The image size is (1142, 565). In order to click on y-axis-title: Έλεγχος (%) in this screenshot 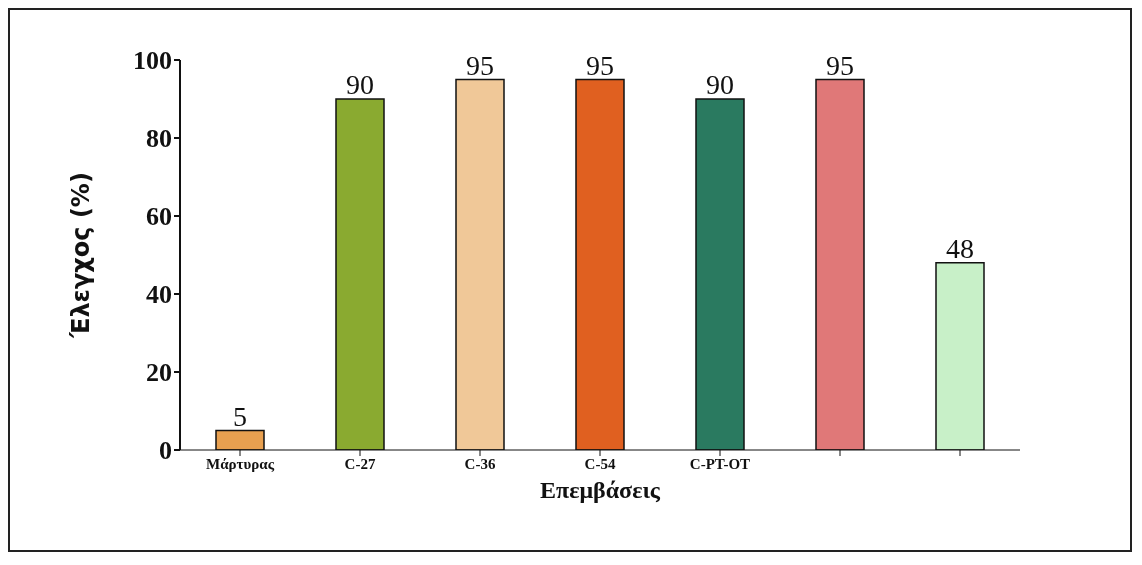, I will do `click(80, 255)`.